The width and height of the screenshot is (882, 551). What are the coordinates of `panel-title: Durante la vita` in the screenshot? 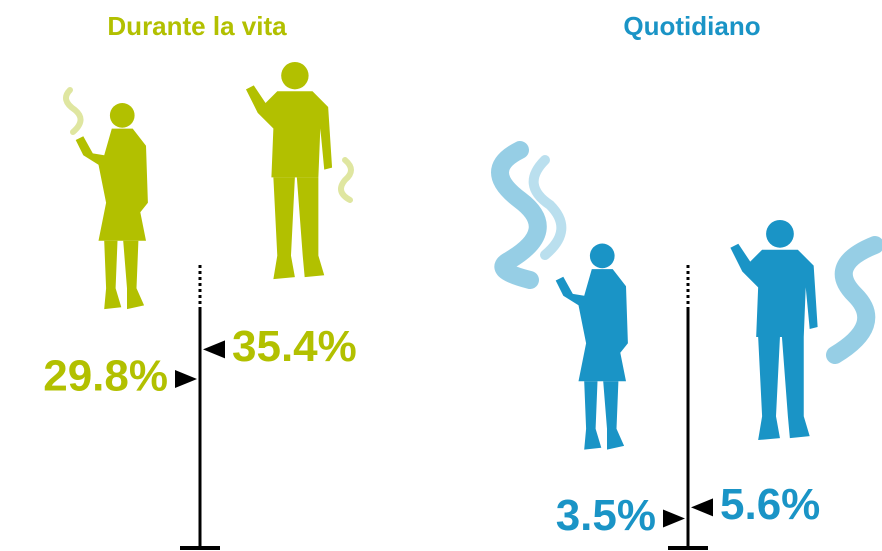 It's located at (197, 26).